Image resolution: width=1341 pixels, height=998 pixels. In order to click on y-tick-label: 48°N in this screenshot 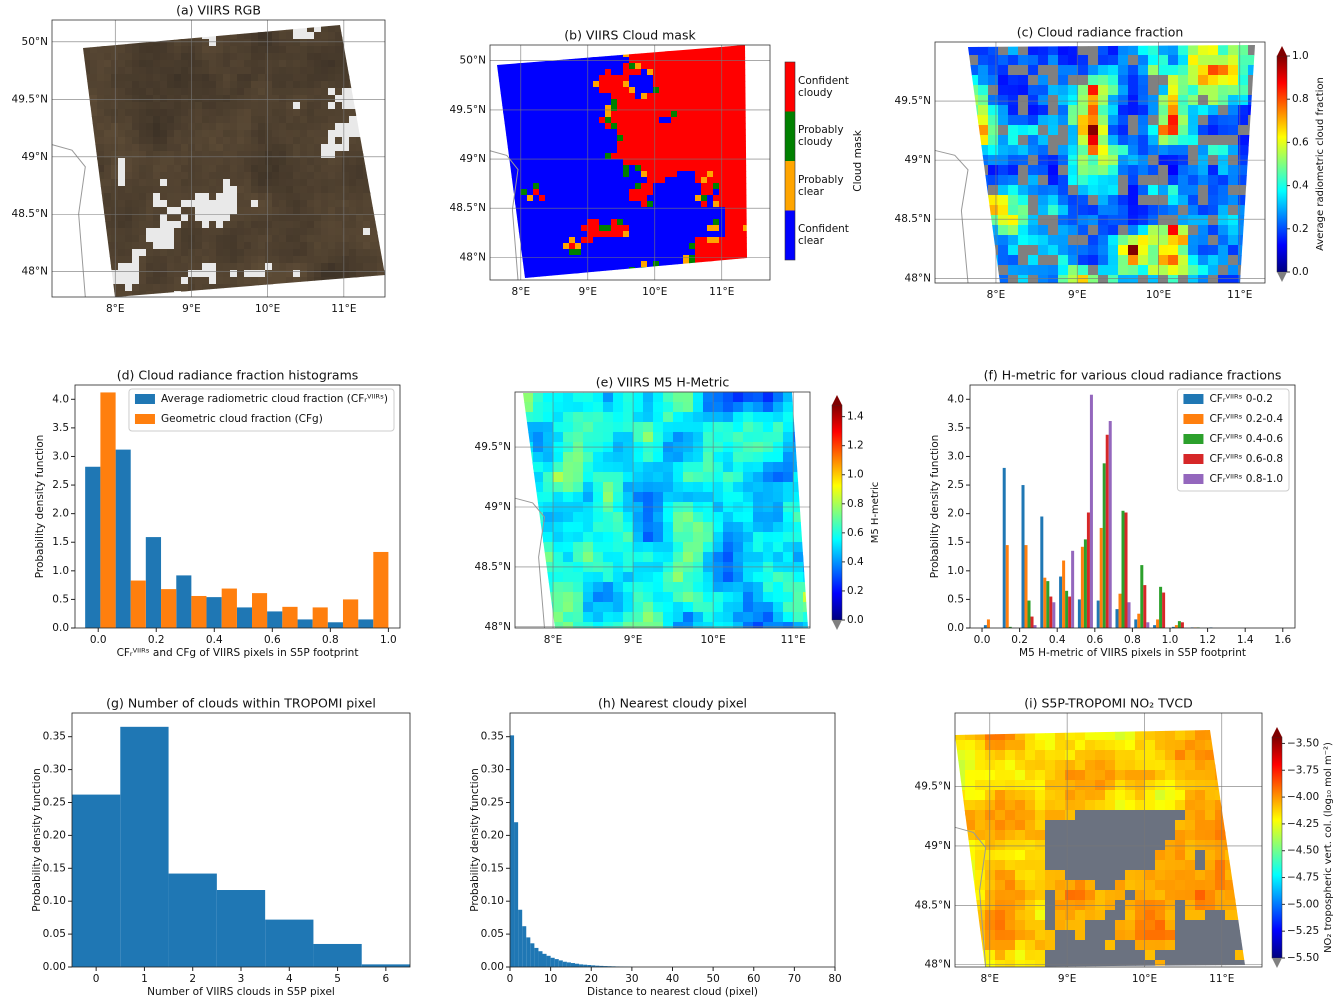, I will do `click(918, 278)`.